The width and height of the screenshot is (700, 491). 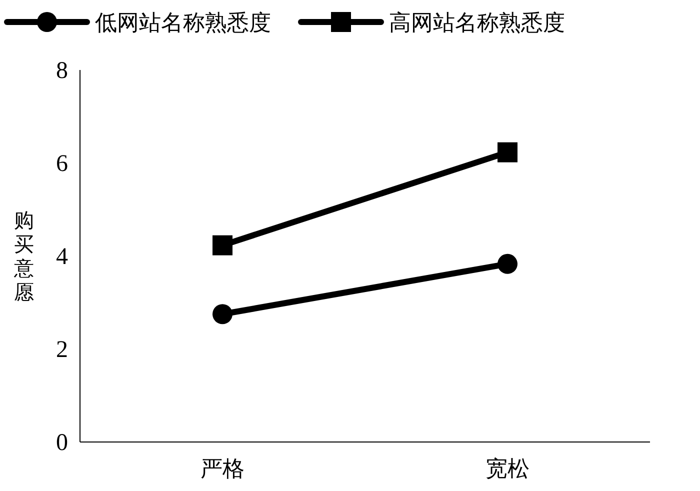 What do you see at coordinates (477, 22) in the screenshot?
I see `legend-label: 高网站名称熟悉度` at bounding box center [477, 22].